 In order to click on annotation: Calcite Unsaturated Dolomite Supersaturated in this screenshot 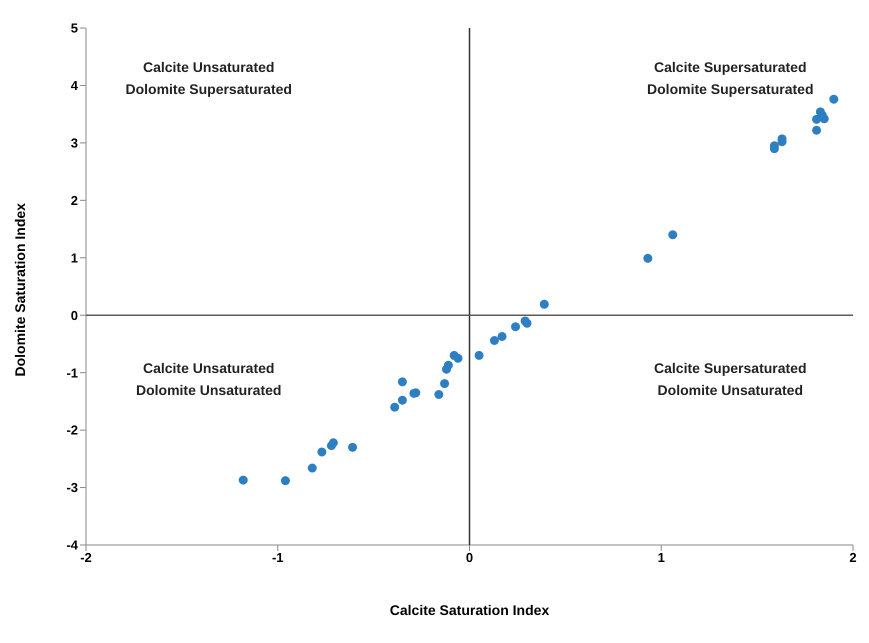, I will do `click(208, 78)`.